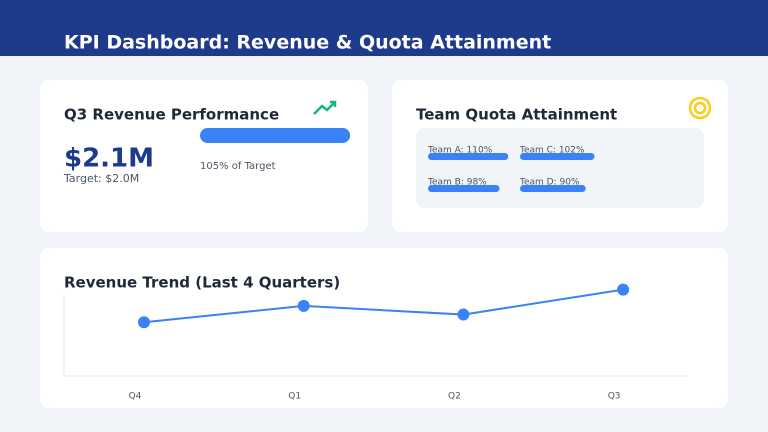 This screenshot has height=432, width=768. What do you see at coordinates (457, 183) in the screenshot?
I see `quota-label: Team B: 98%` at bounding box center [457, 183].